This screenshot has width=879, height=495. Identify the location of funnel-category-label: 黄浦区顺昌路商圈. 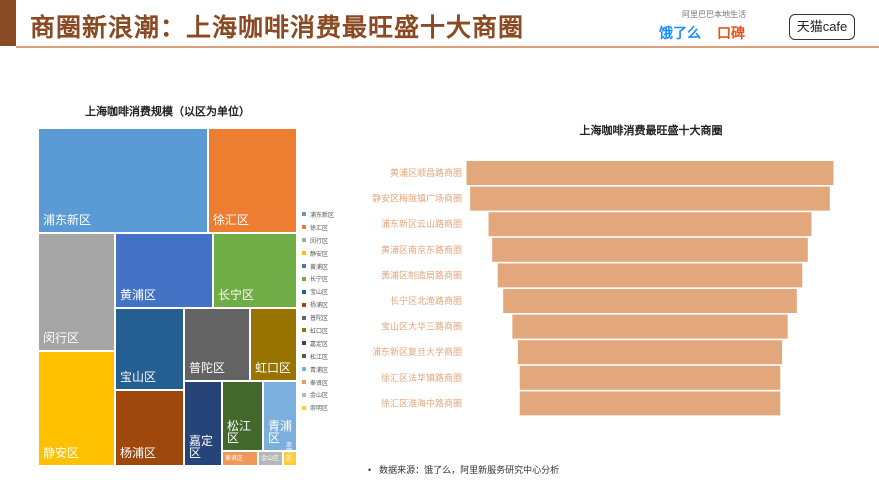
(426, 173).